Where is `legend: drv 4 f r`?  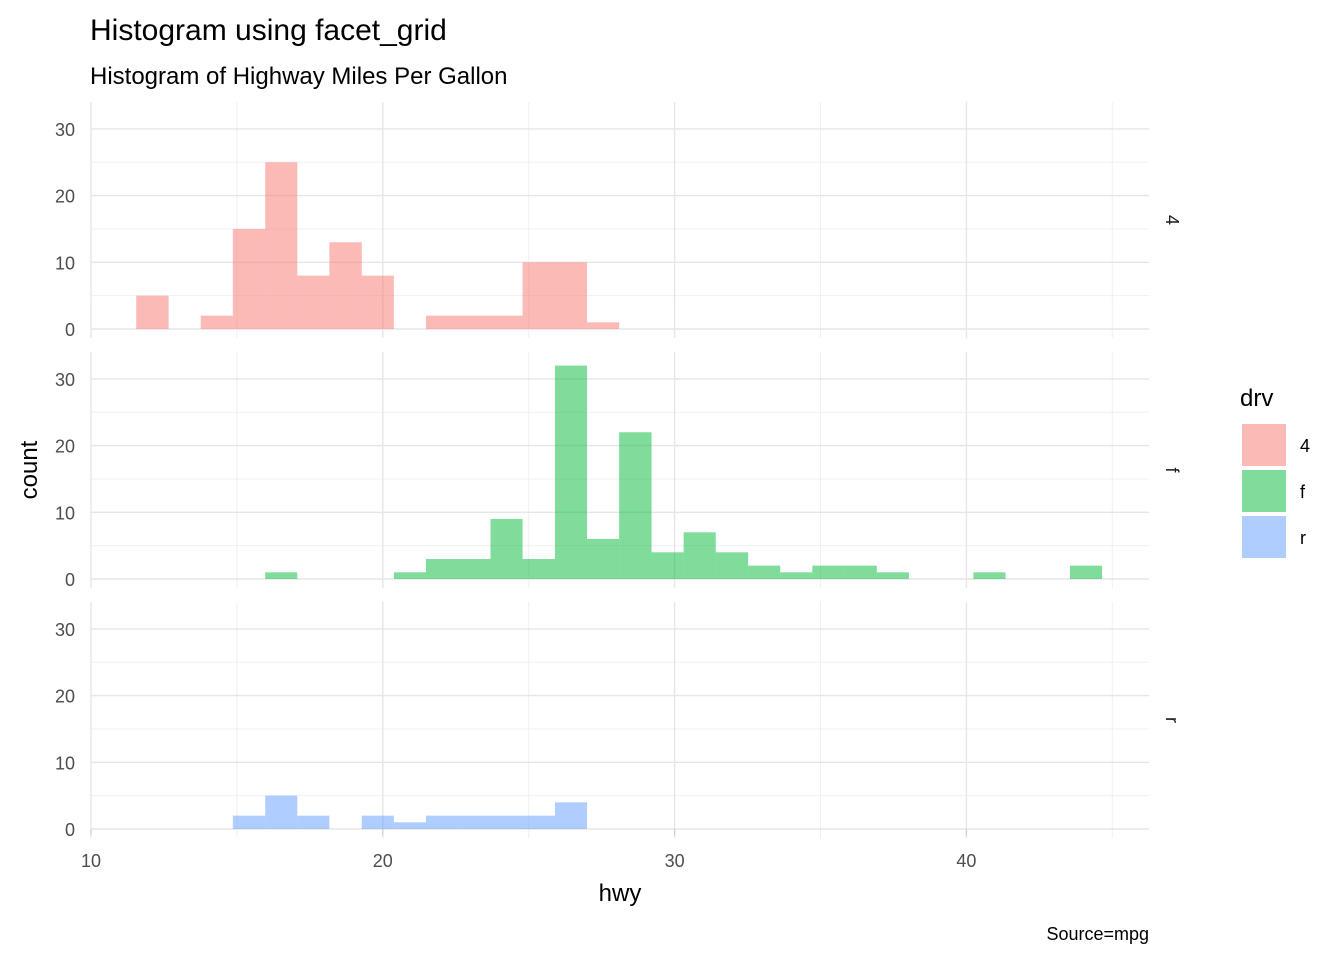 legend: drv 4 f r is located at coordinates (1275, 471).